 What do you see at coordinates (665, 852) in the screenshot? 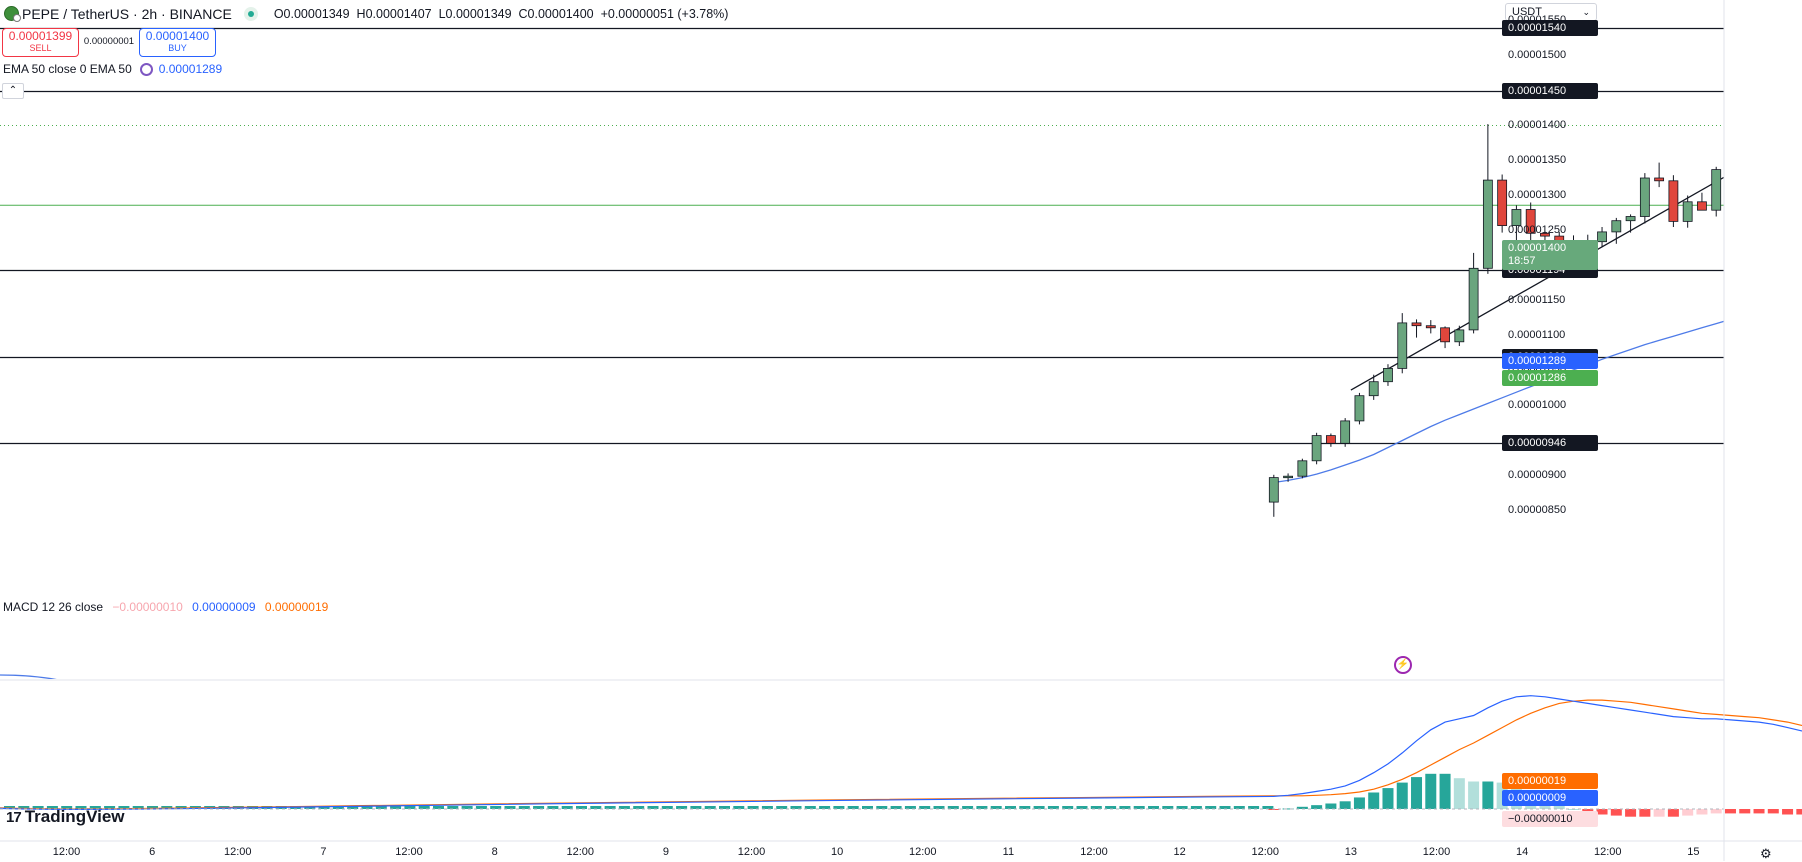
I see `time-tick-label: 9` at bounding box center [665, 852].